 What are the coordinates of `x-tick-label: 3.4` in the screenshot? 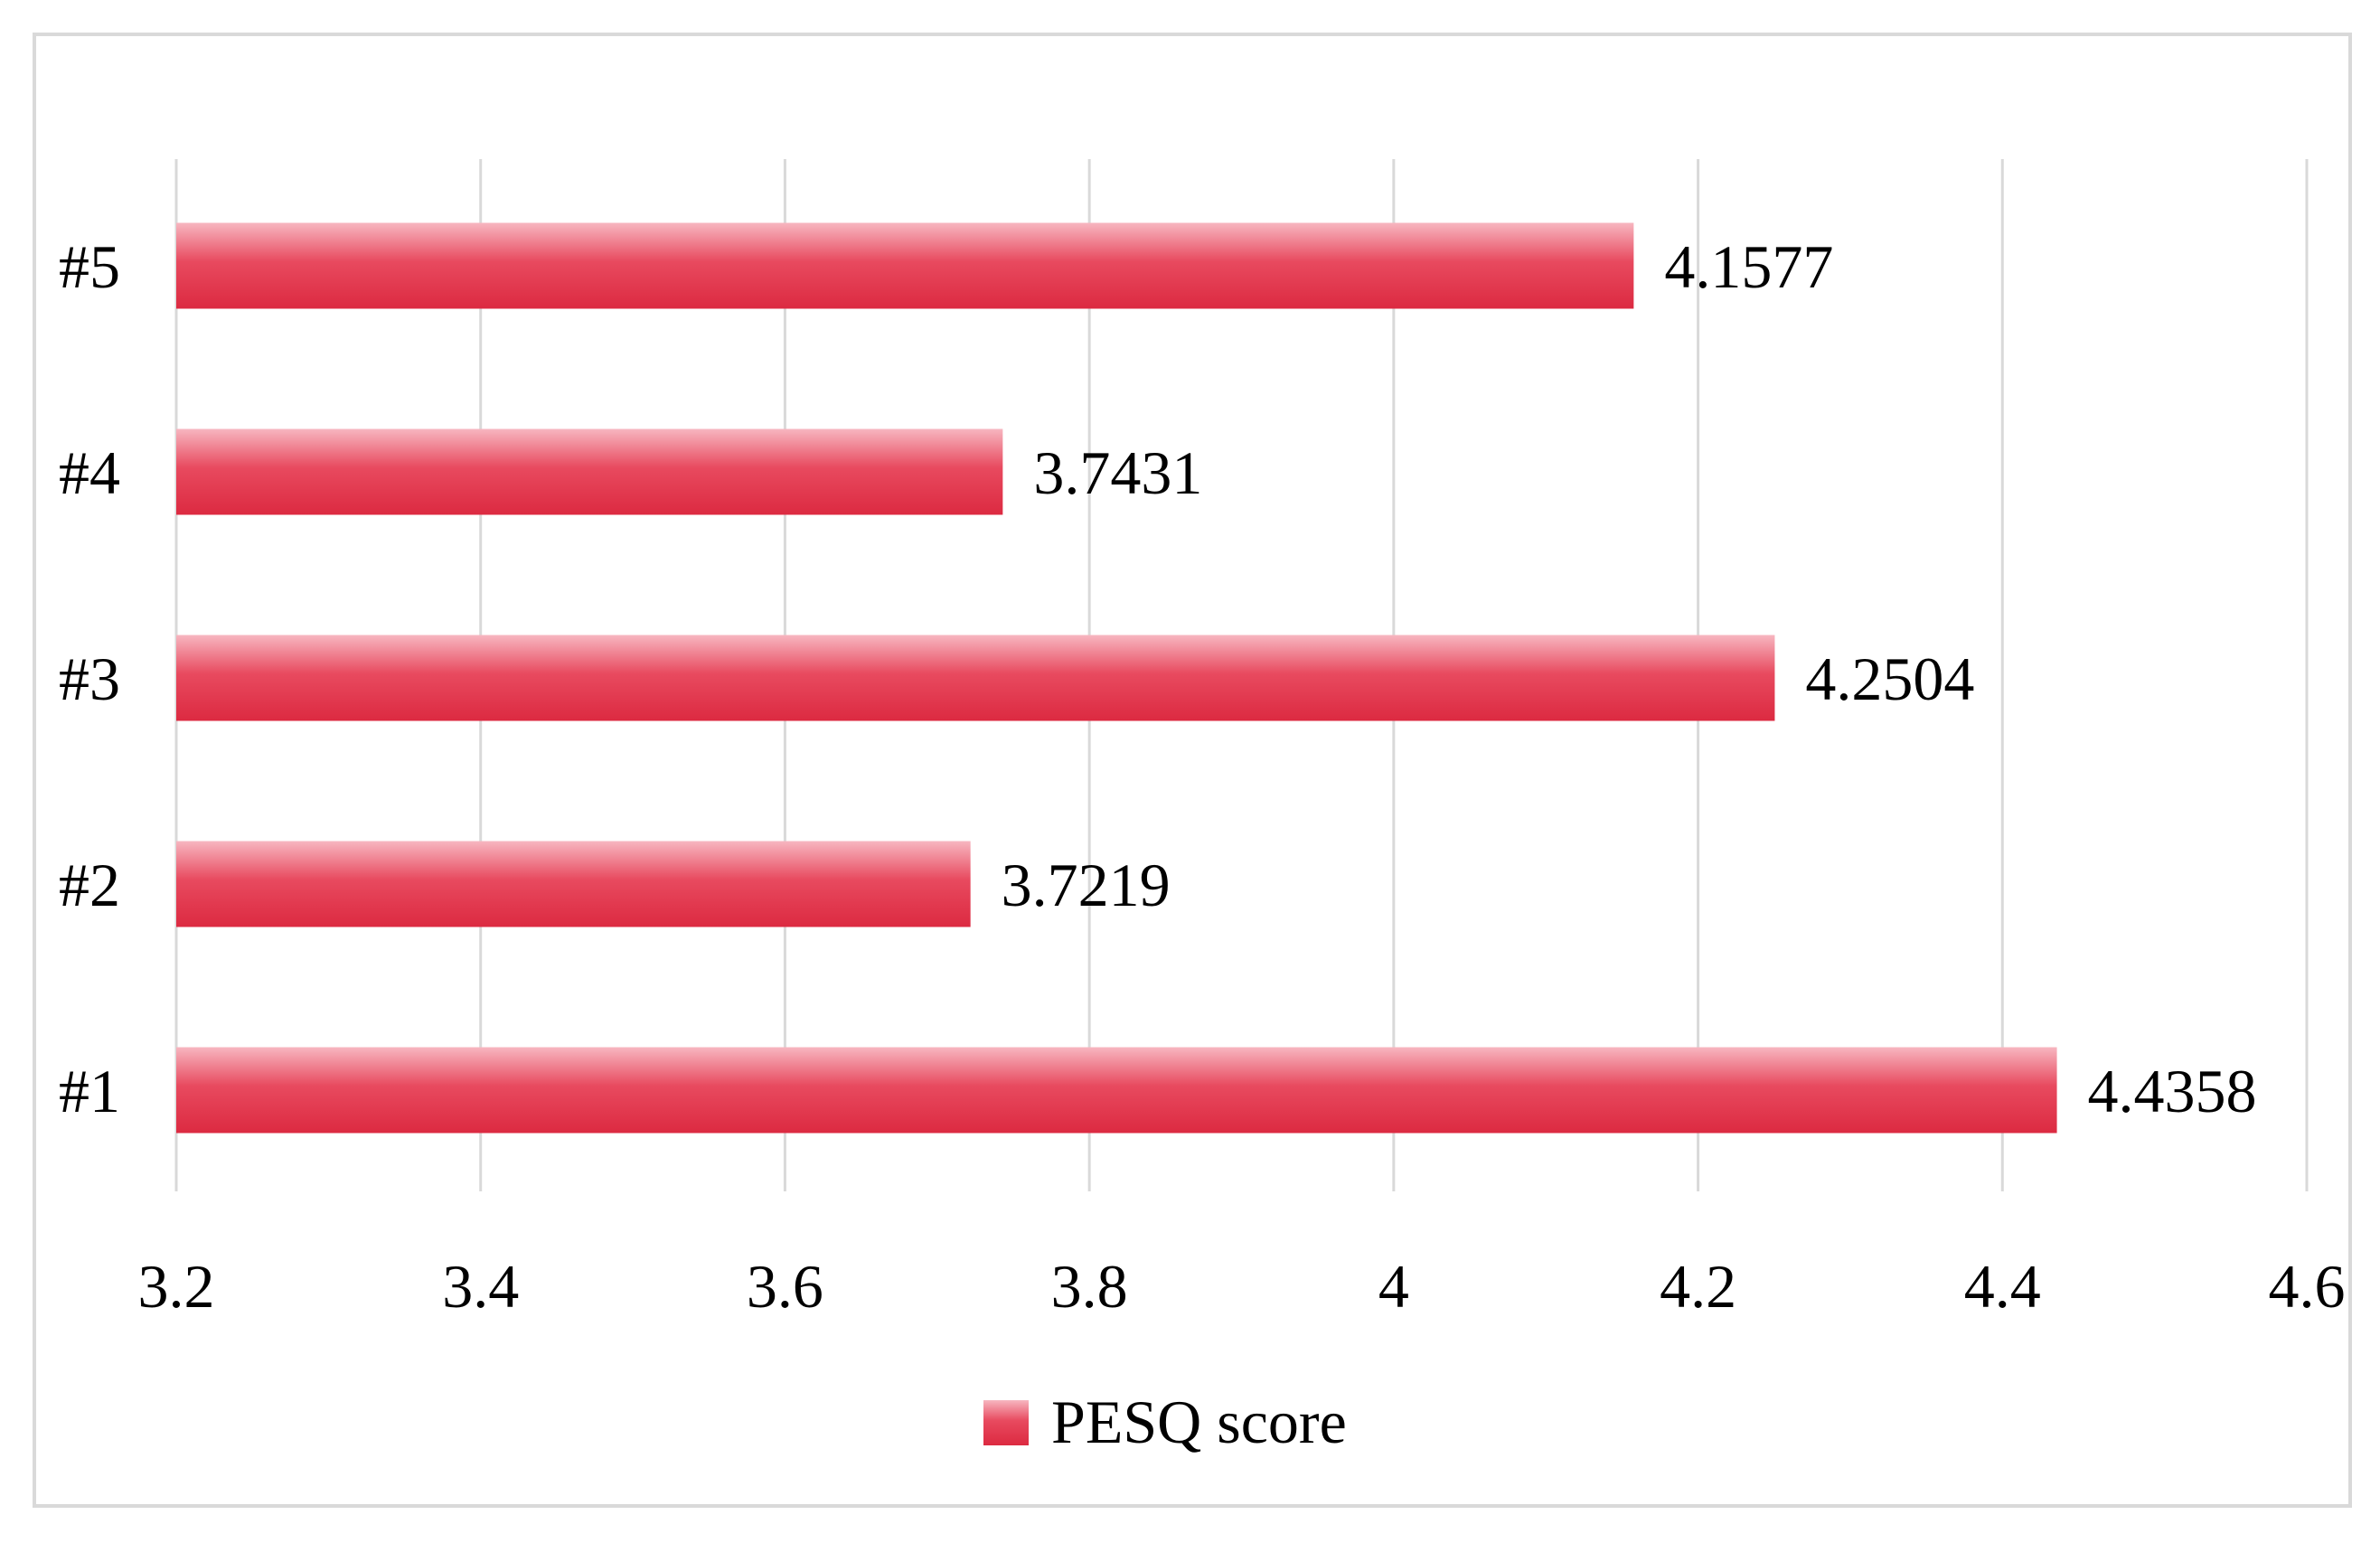 It's located at (480, 1287).